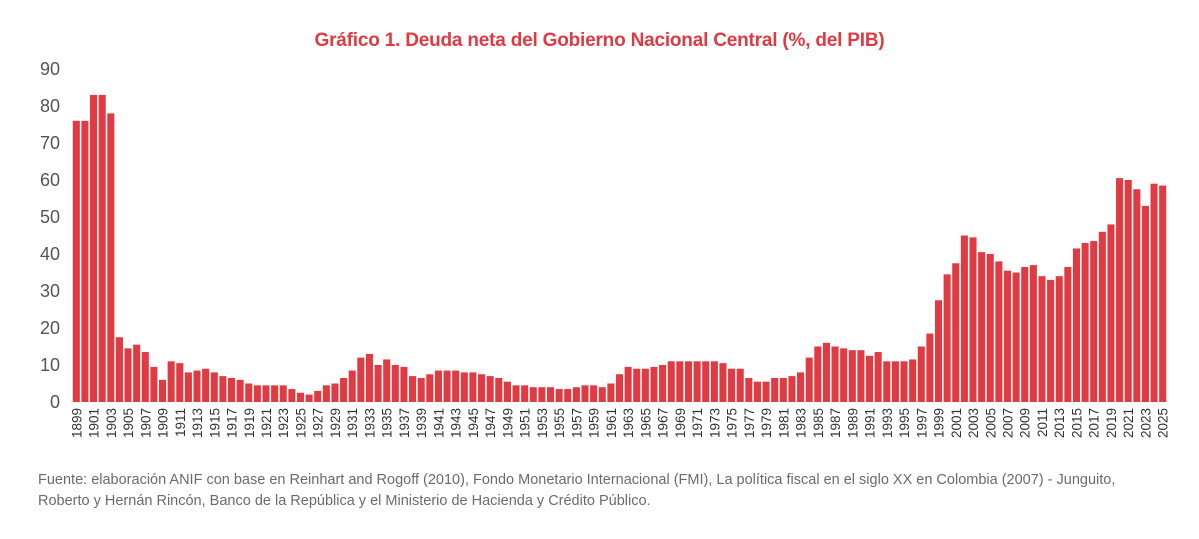  What do you see at coordinates (1025, 334) in the screenshot?
I see `bar-2009` at bounding box center [1025, 334].